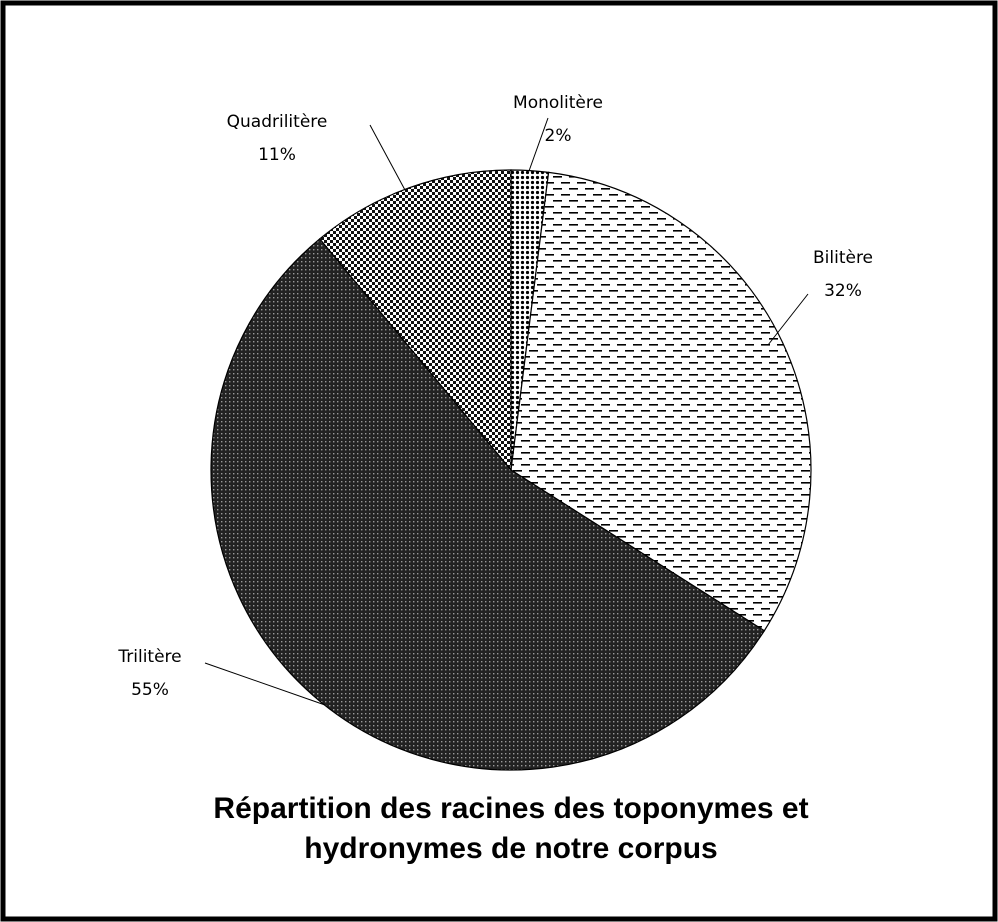  I want to click on slice-label: Quadrilitère, so click(277, 122).